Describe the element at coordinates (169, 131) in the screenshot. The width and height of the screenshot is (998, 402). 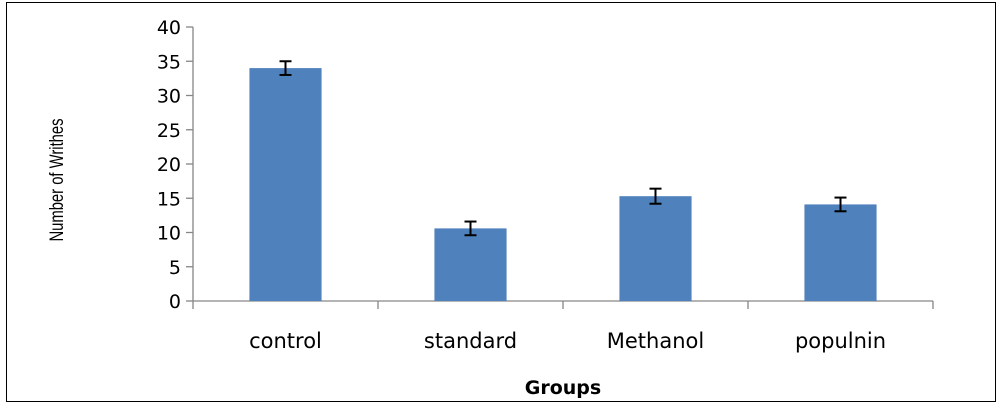
I see `y-tick-label: 25` at that location.